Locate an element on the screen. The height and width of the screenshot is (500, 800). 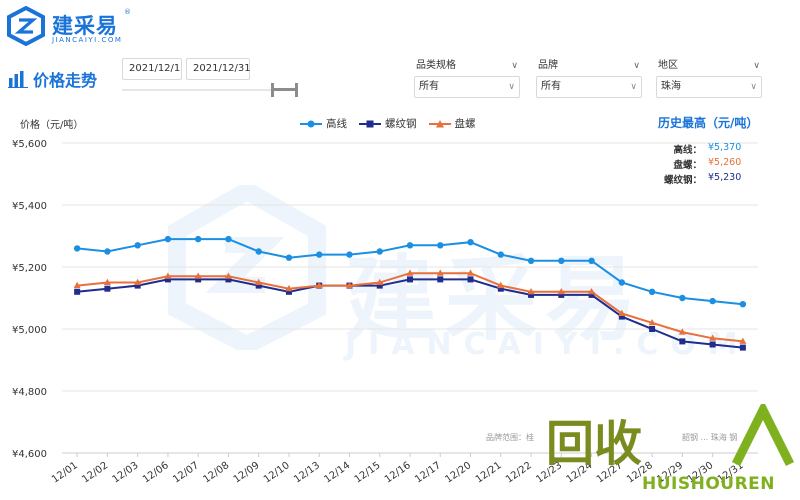
brand-logo-icon is located at coordinates (26, 26).